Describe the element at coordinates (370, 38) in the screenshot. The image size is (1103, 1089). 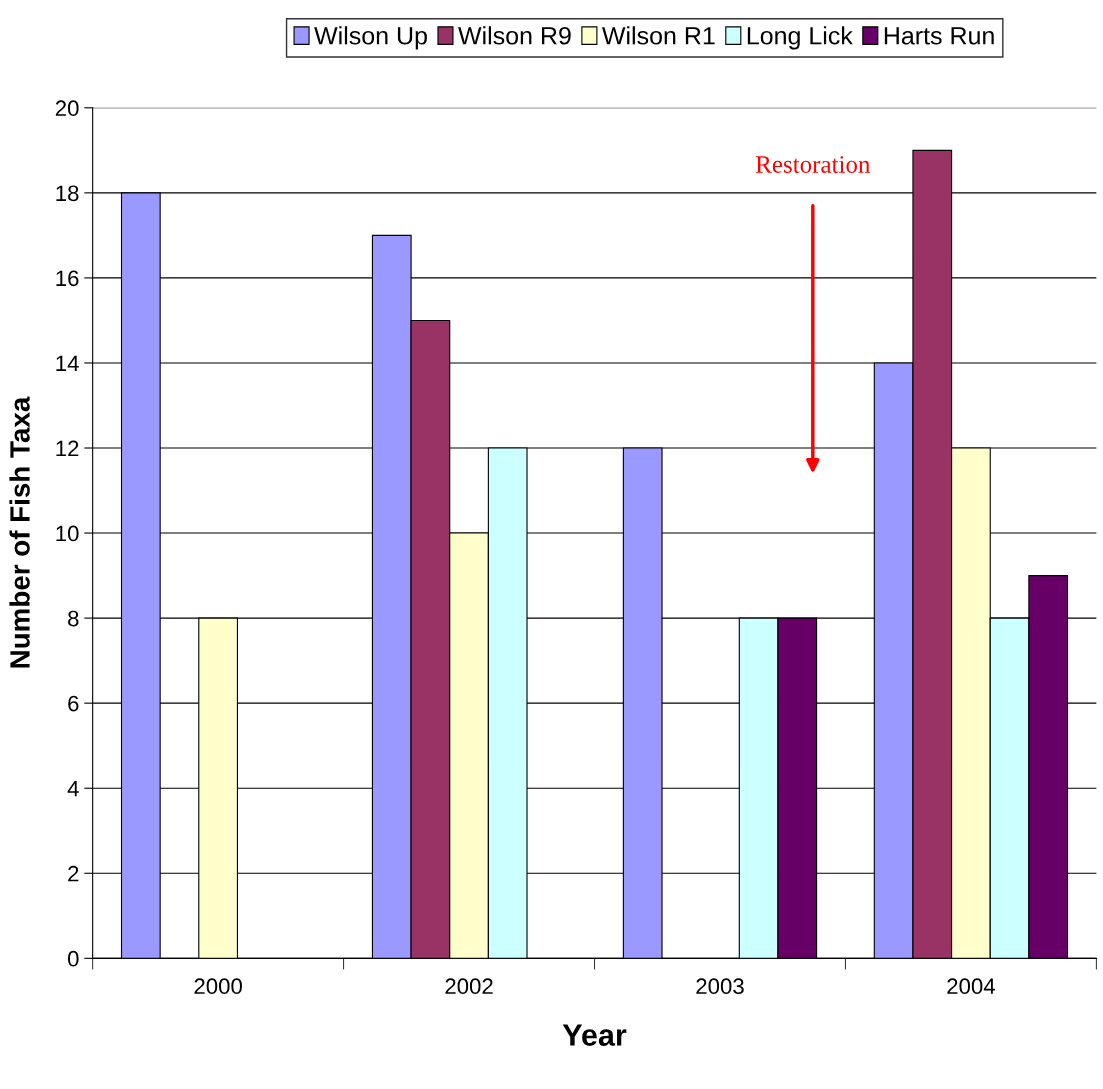
I see `legend-label: Wilson Up` at that location.